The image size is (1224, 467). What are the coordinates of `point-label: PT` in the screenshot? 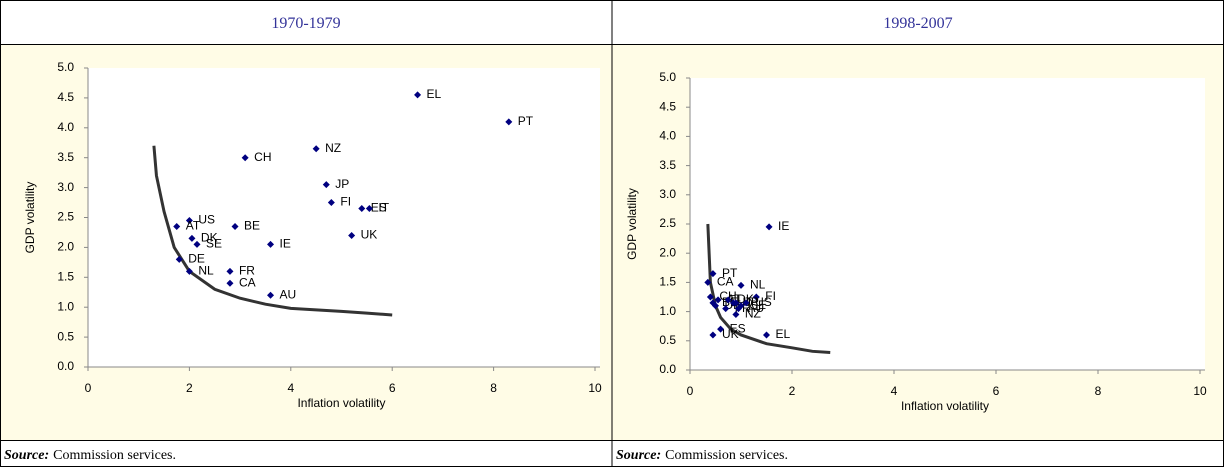 It's located at (526, 121).